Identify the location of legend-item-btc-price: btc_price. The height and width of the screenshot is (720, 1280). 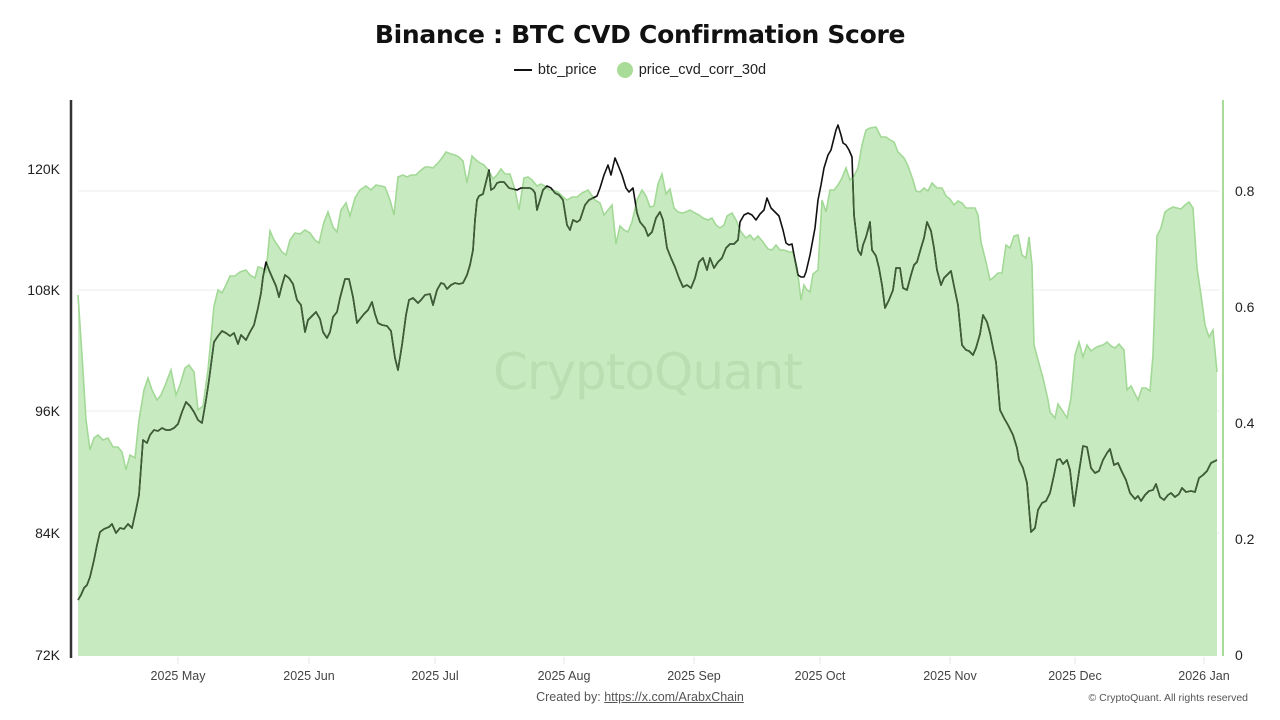
(555, 70).